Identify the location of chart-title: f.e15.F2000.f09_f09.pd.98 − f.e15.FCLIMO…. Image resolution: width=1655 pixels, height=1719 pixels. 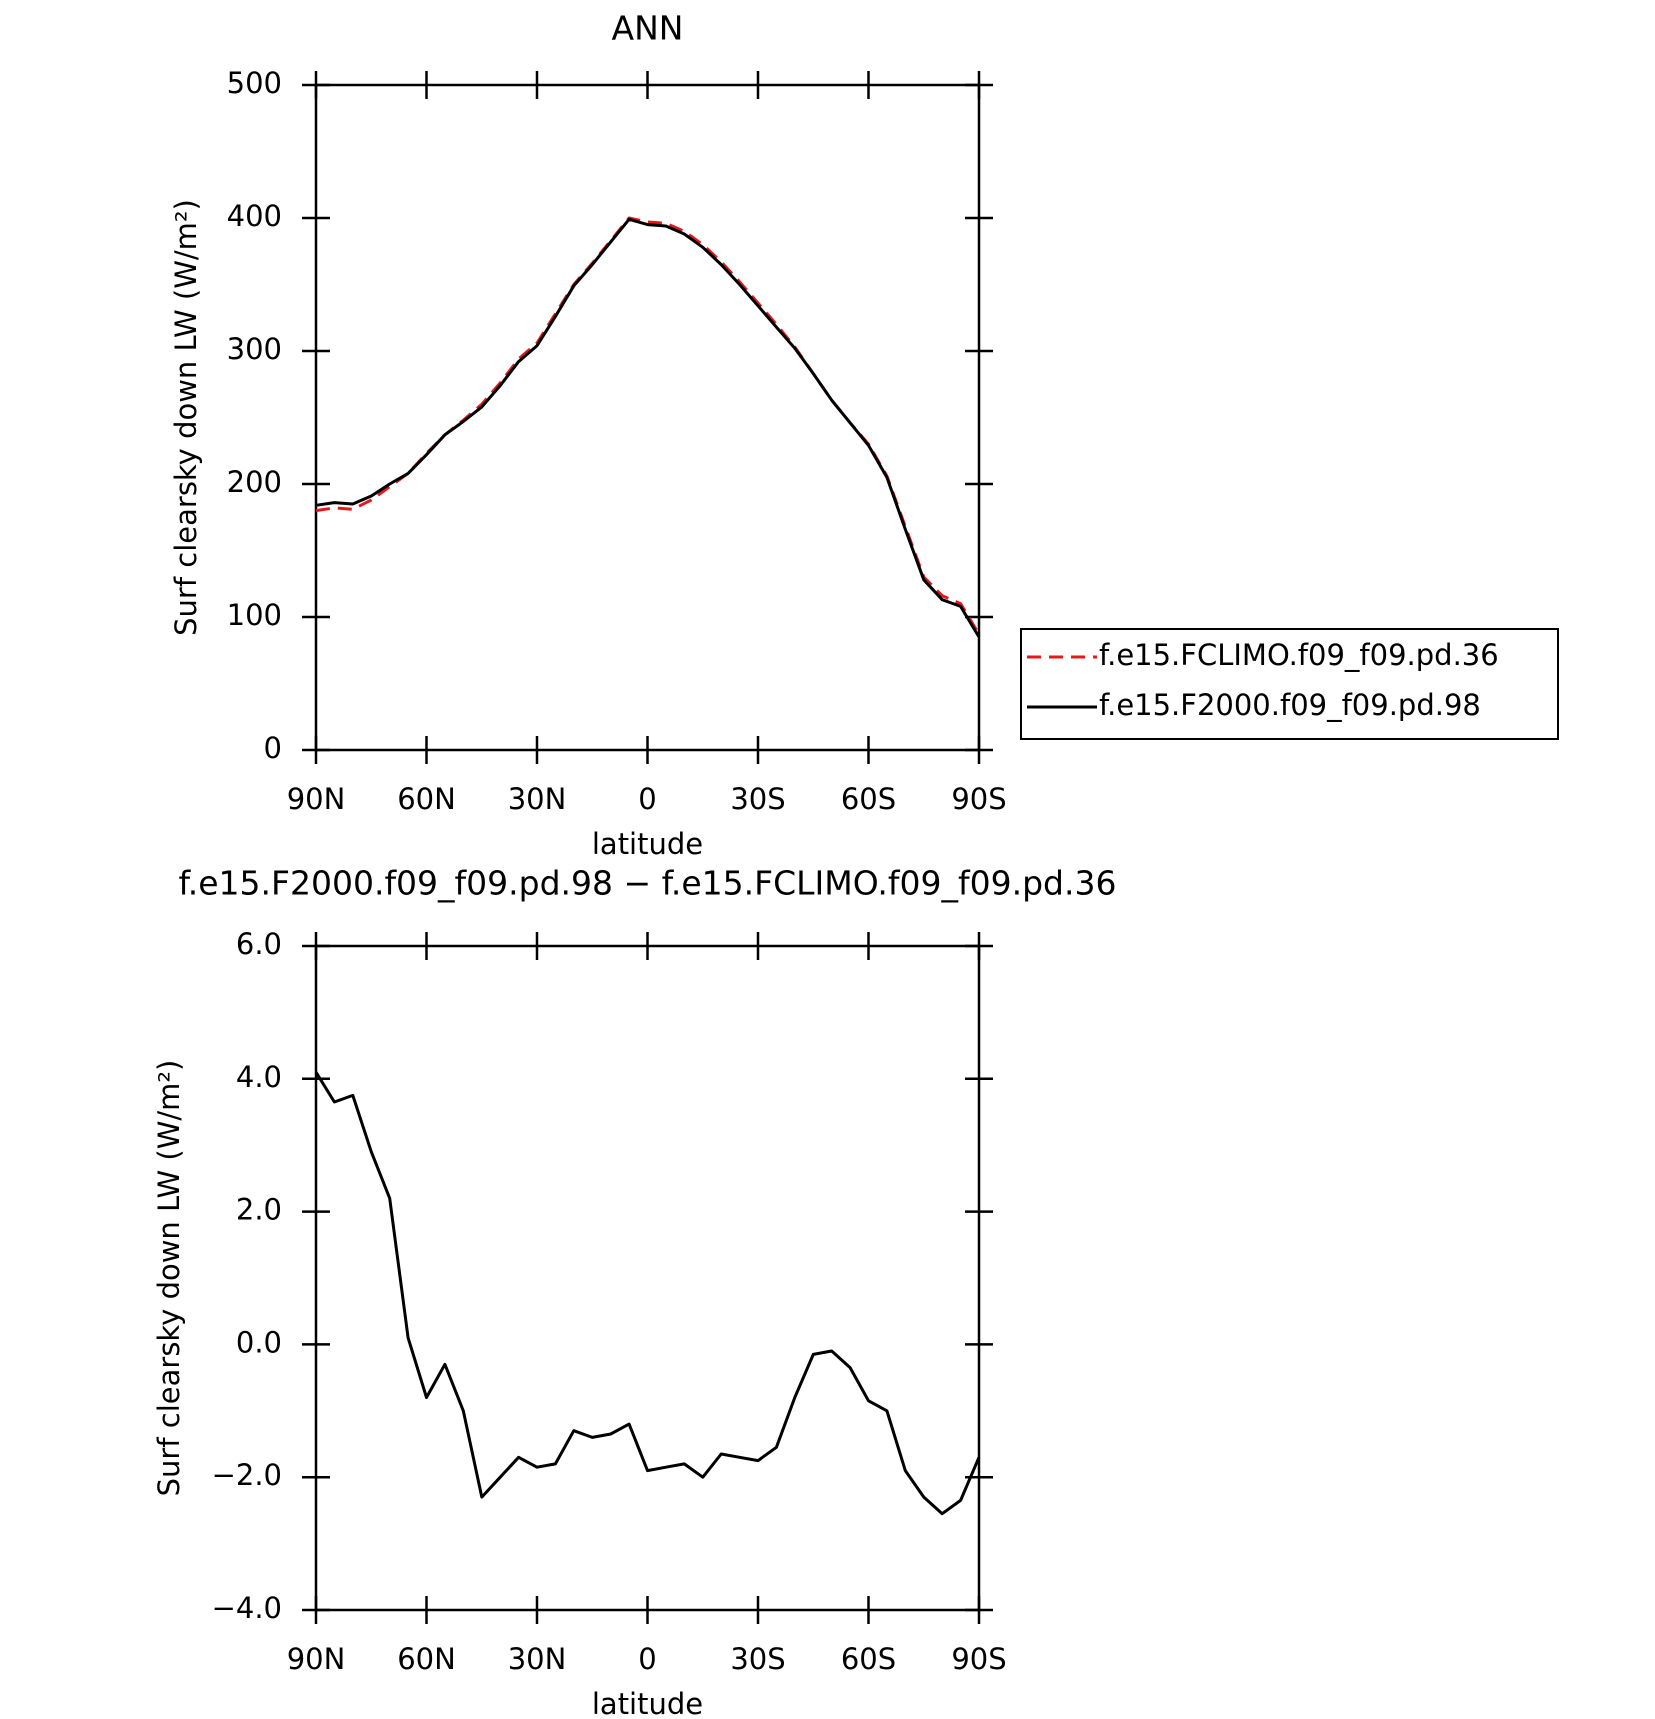
(648, 883).